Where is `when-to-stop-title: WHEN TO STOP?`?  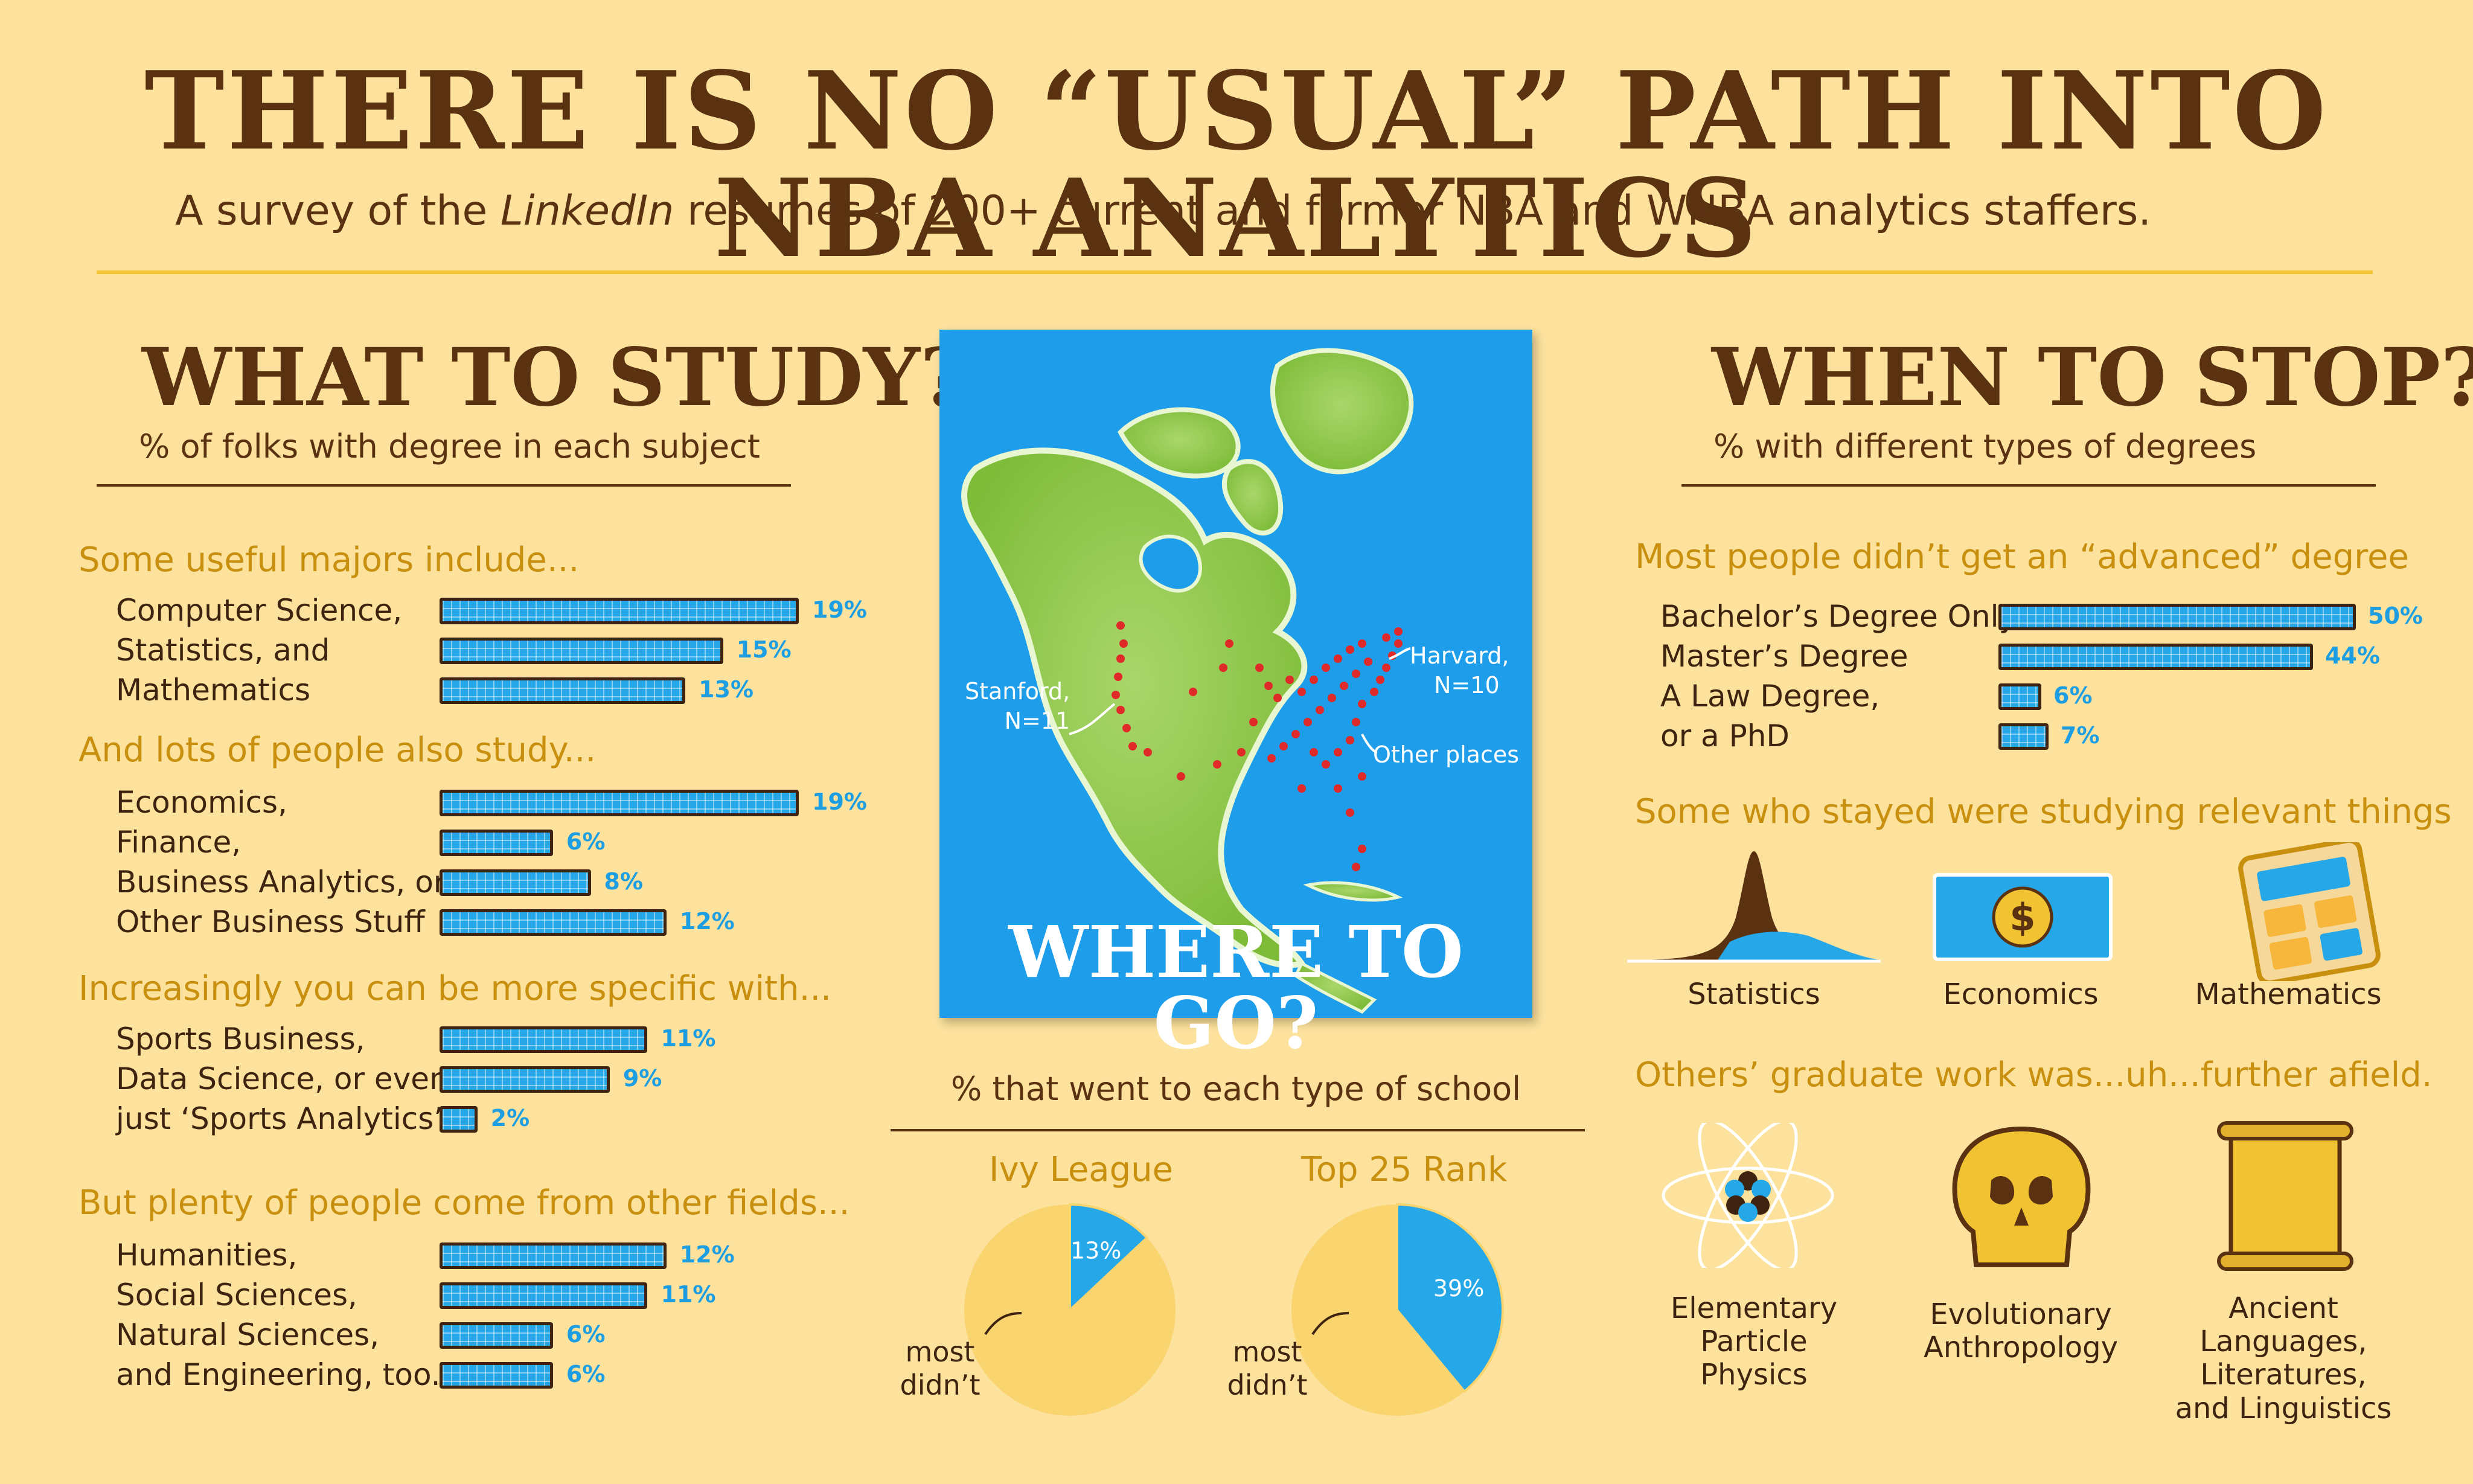 when-to-stop-title: WHEN TO STOP? is located at coordinates (2092, 378).